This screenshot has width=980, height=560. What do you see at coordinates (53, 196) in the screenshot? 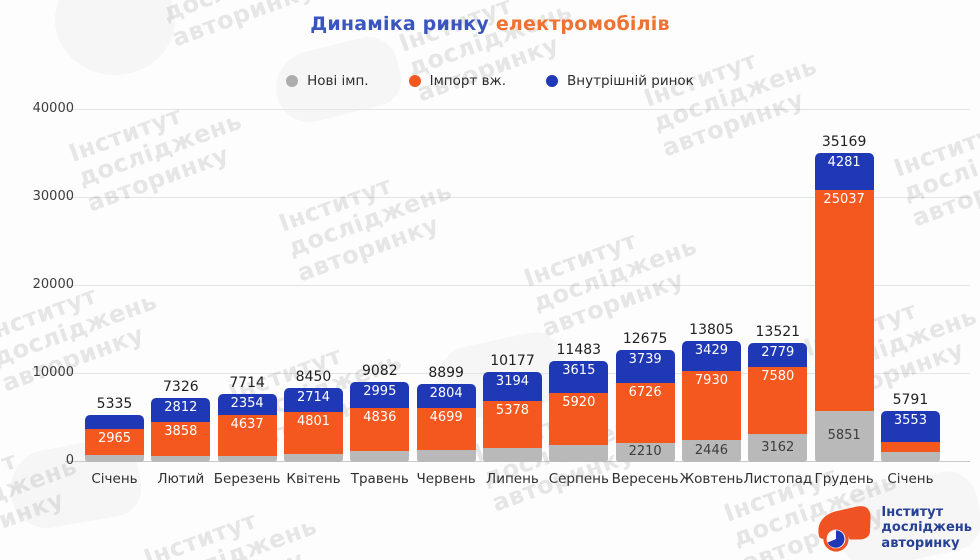
I see `y-axis-tick-label: 30000` at bounding box center [53, 196].